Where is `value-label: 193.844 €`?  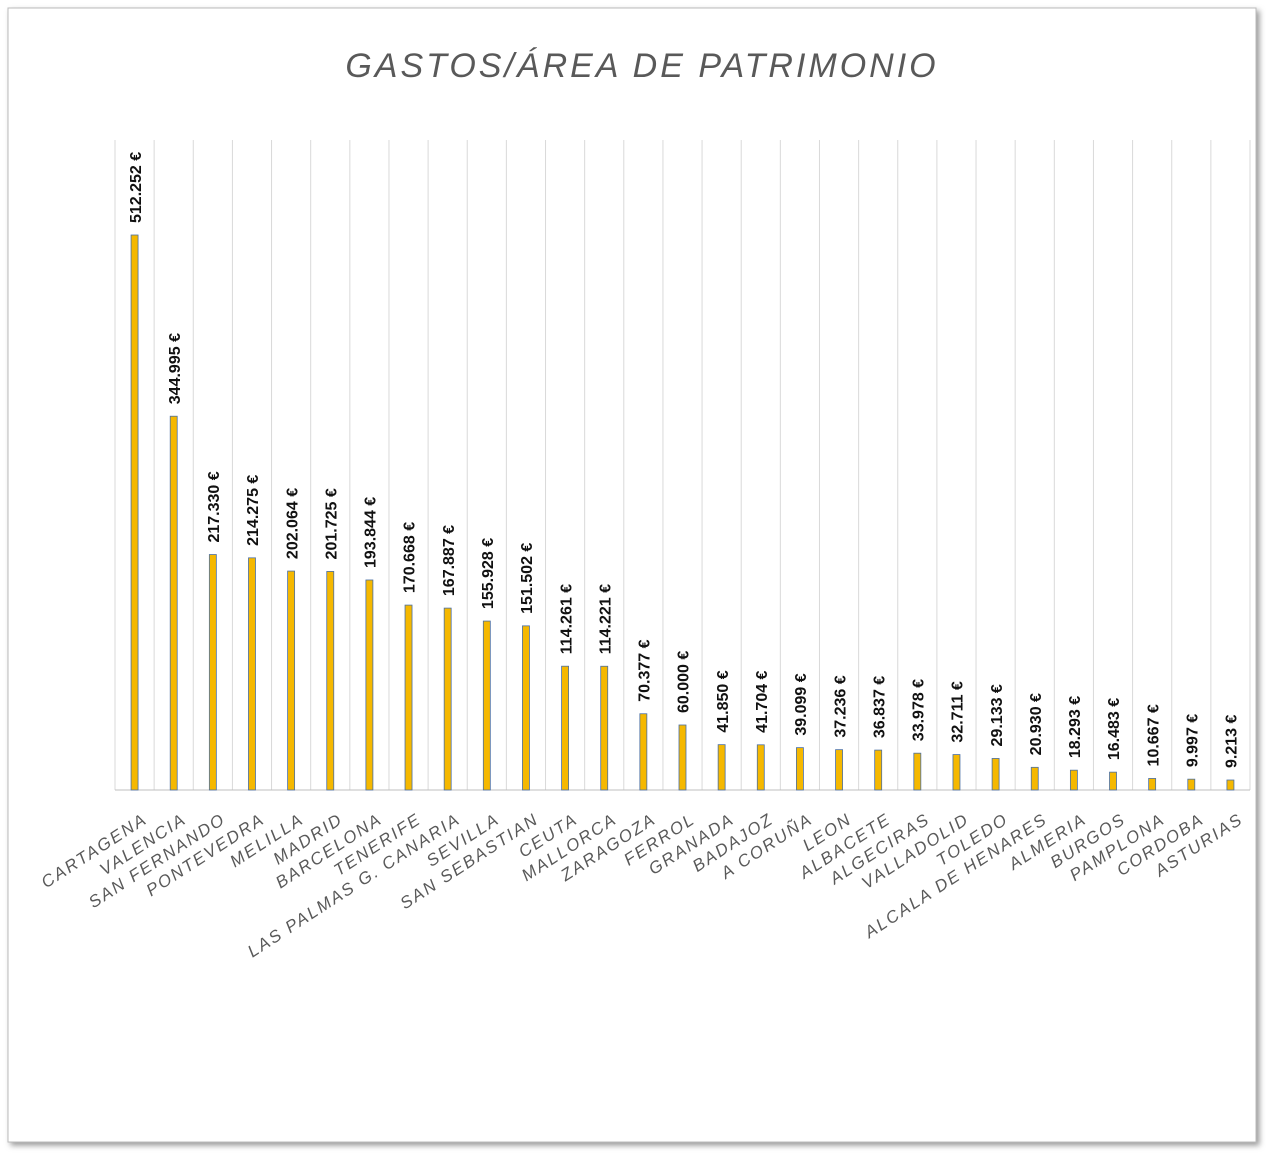 value-label: 193.844 € is located at coordinates (371, 532).